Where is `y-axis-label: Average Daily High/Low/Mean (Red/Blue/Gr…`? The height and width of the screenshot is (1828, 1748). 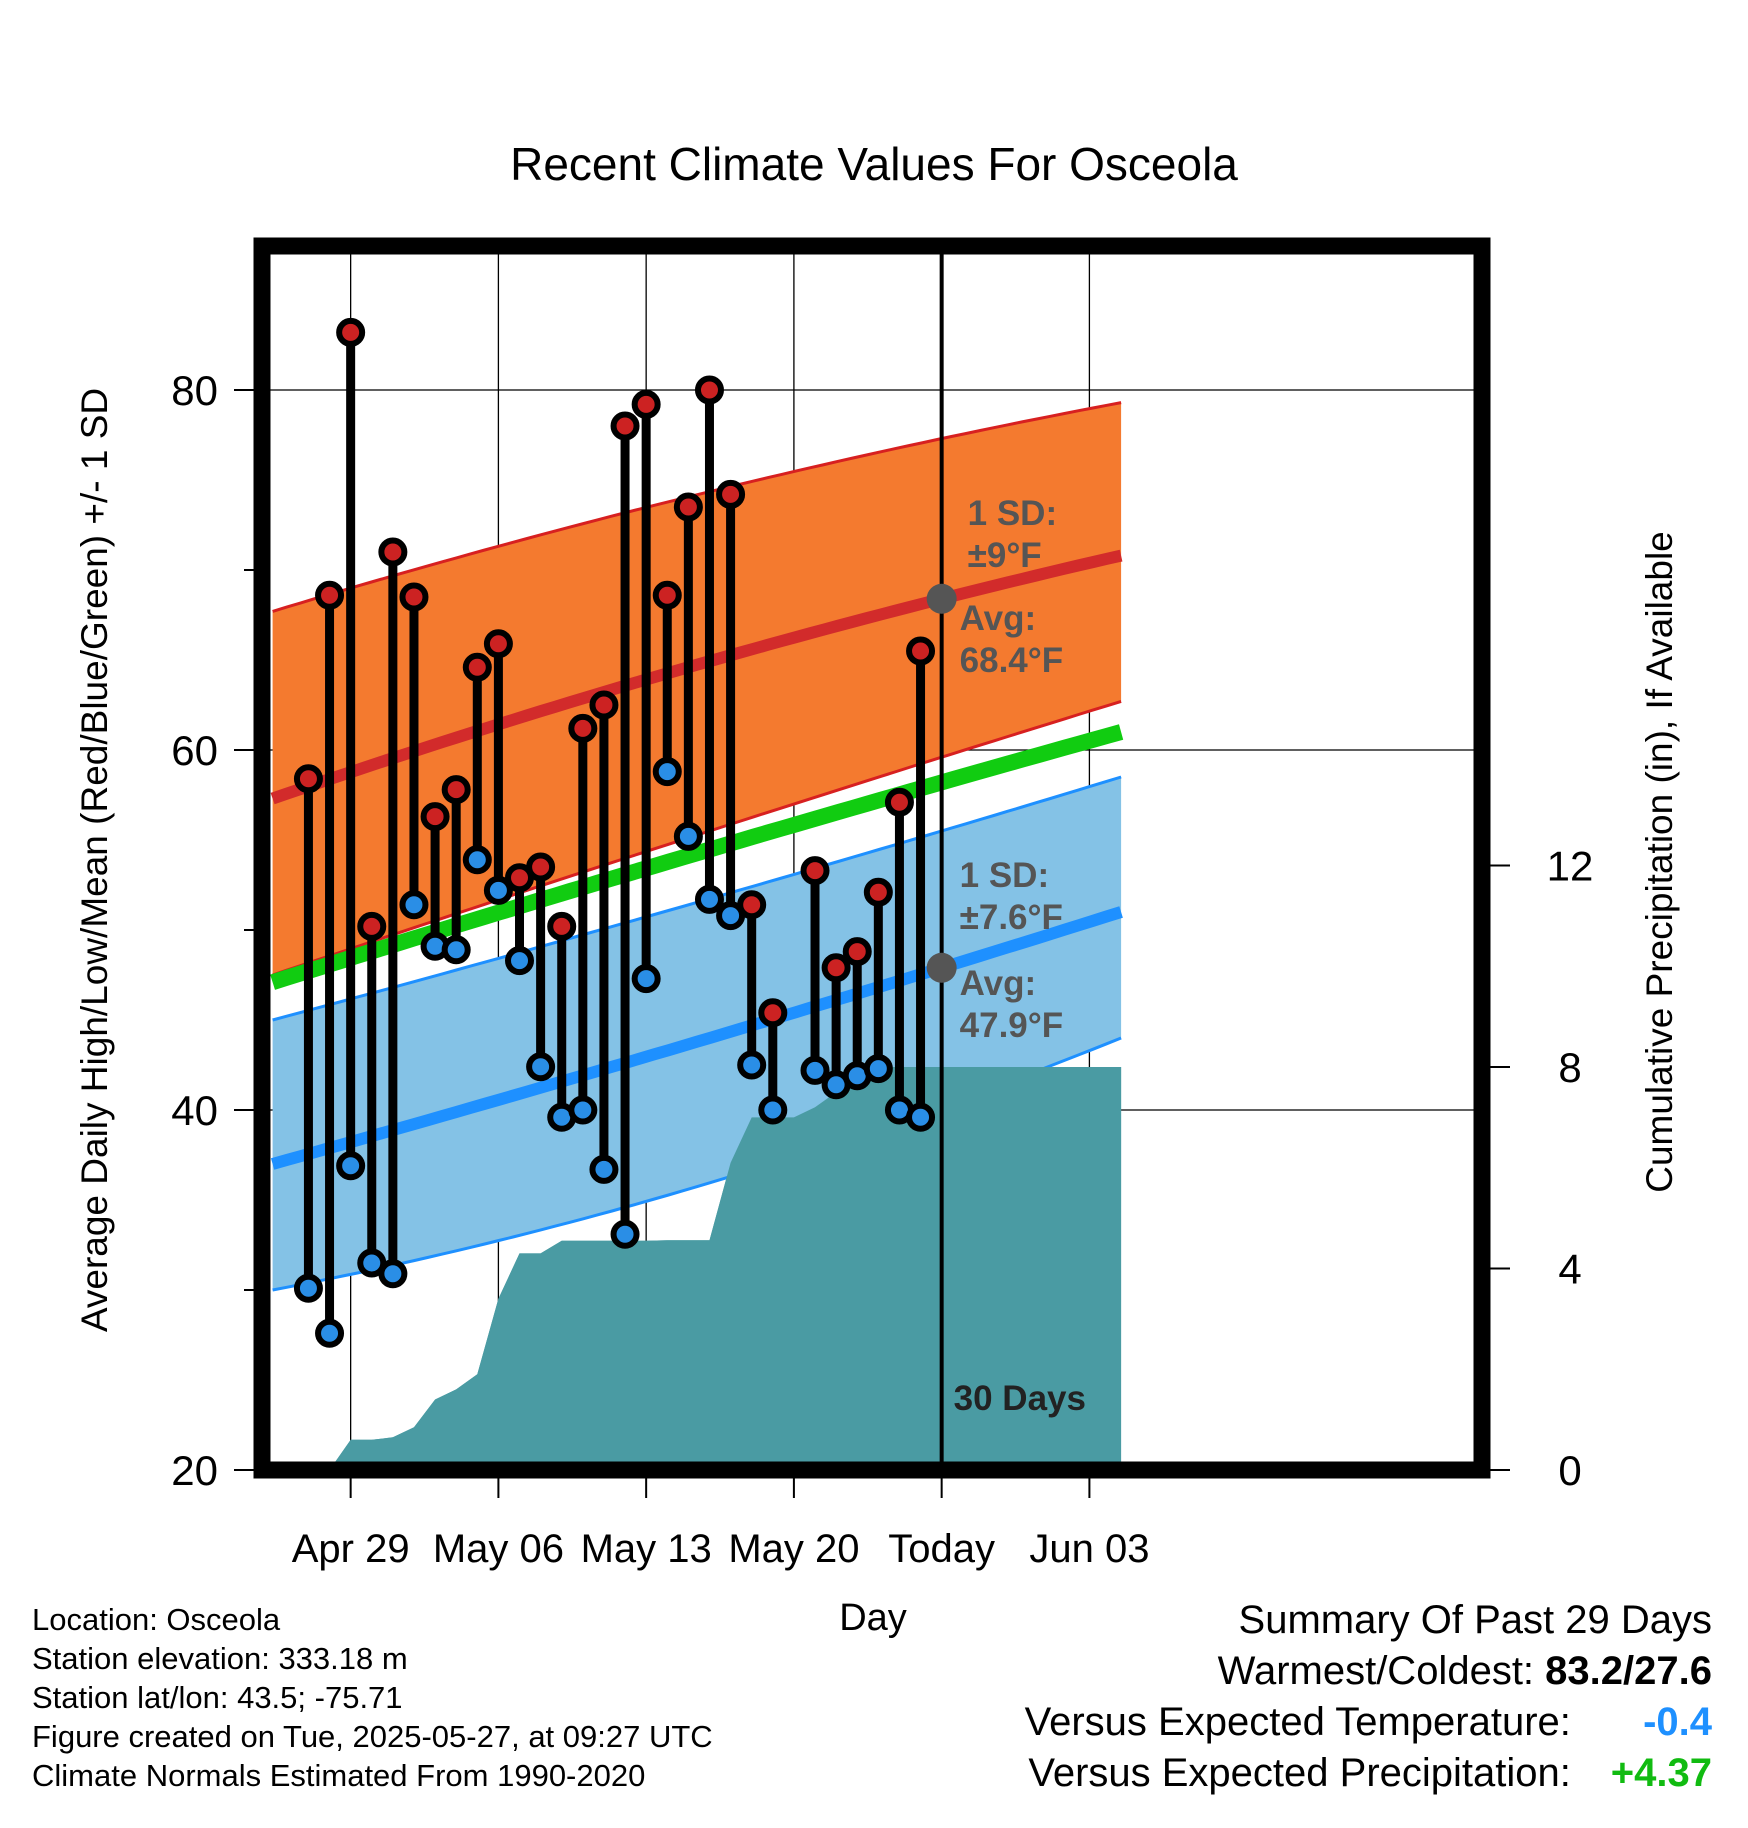
y-axis-label: Average Daily High/Low/Mean (Red/Blue/Gr… is located at coordinates (94, 860).